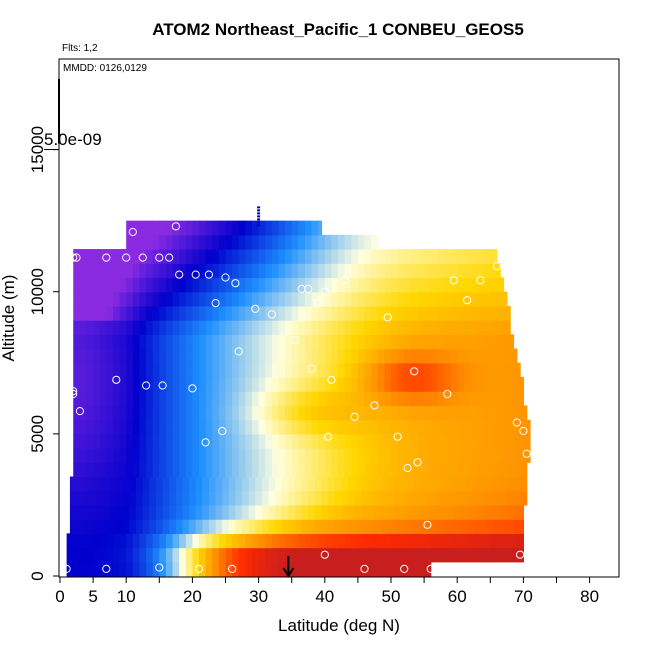 This screenshot has height=650, width=650. What do you see at coordinates (92, 596) in the screenshot?
I see `x-tick-label: 5` at bounding box center [92, 596].